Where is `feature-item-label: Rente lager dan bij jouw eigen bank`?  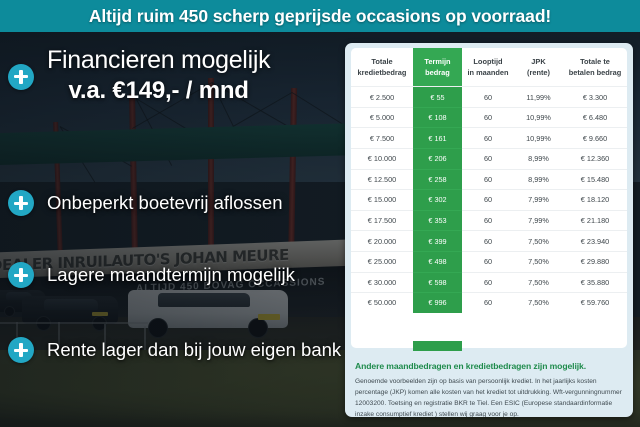 feature-item-label: Rente lager dan bij jouw eigen bank is located at coordinates (194, 349).